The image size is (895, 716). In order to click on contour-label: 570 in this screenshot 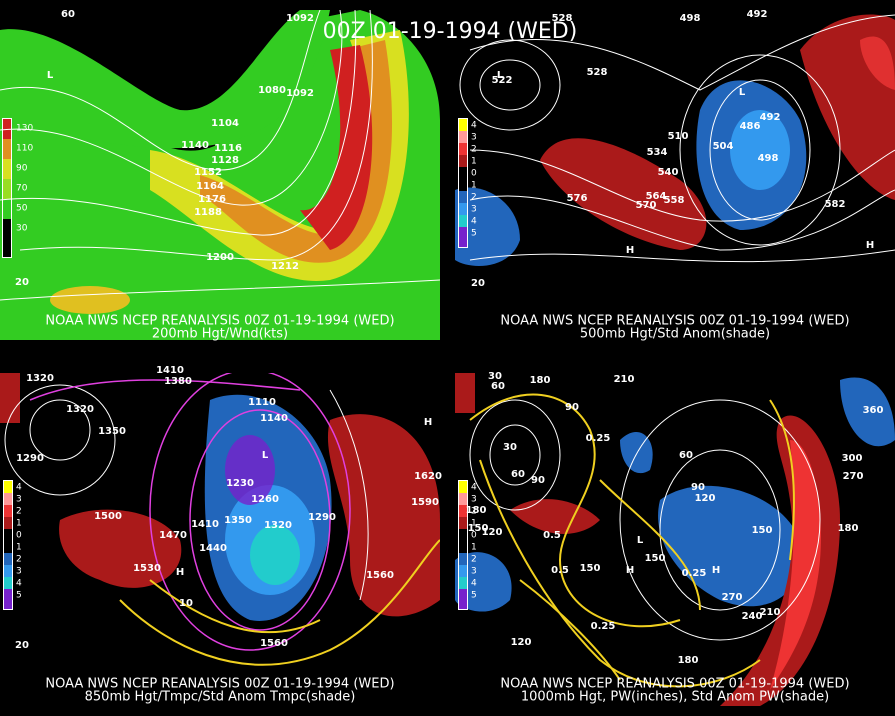, I will do `click(646, 205)`.